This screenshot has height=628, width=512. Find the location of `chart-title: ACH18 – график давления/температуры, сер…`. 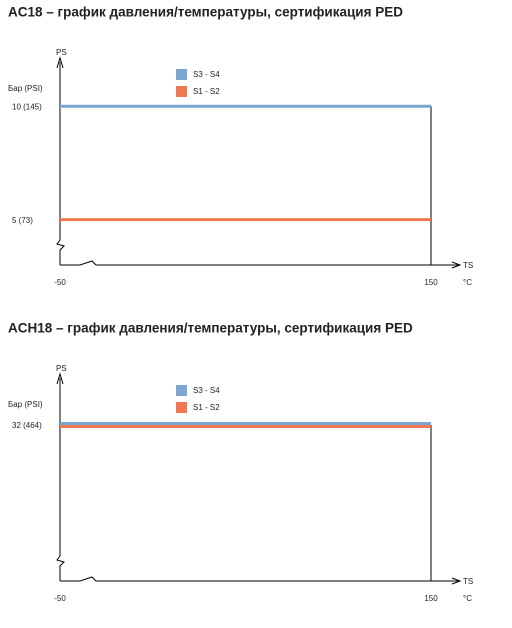

chart-title: ACH18 – график давления/температуры, сер… is located at coordinates (210, 328).